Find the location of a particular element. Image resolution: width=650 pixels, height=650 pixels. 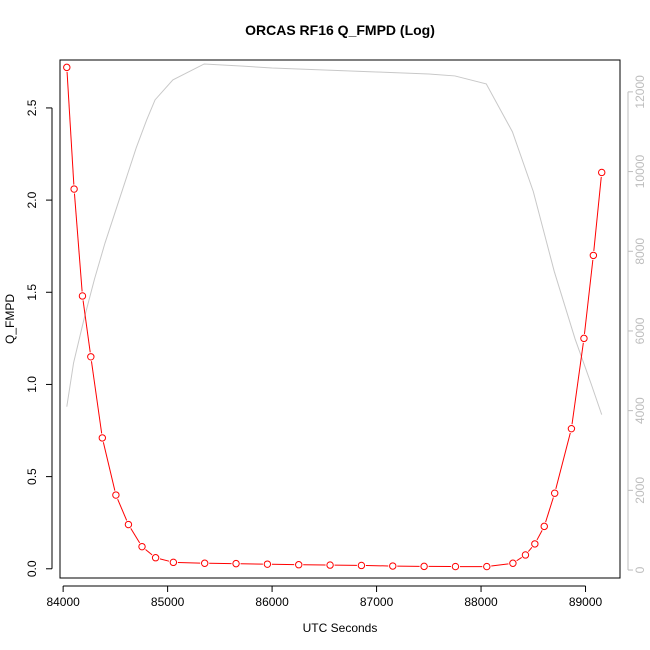

y2-tick-label: 8000 is located at coordinates (640, 251).